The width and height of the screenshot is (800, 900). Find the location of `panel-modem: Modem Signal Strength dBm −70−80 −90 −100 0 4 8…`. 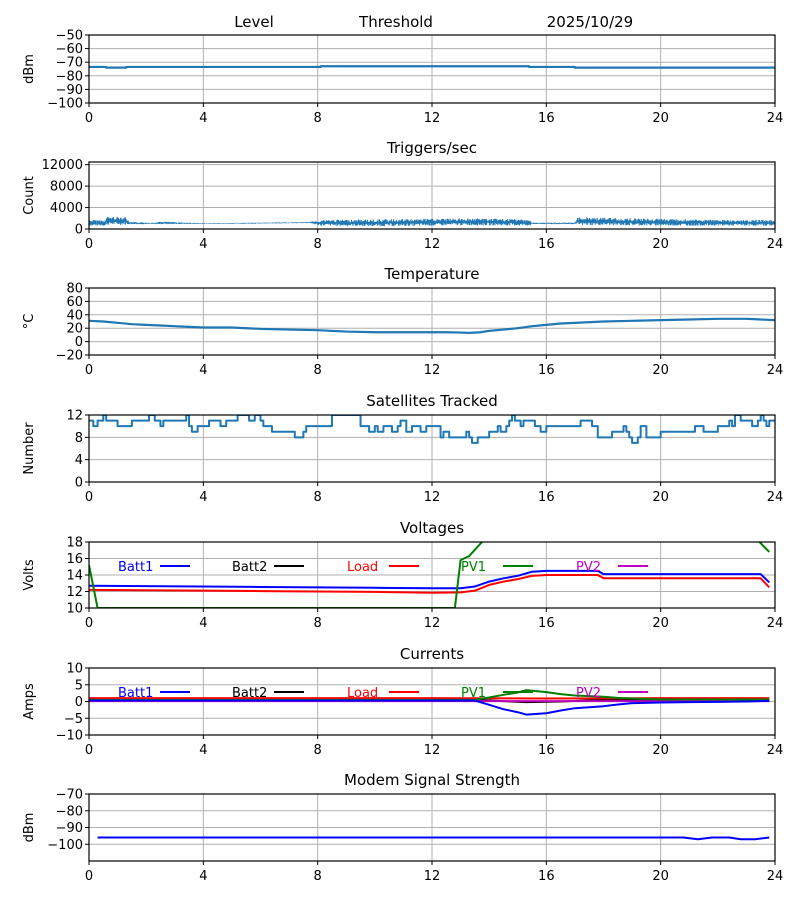

panel-modem: Modem Signal Strength dBm −70−80 −90 −100 0 4 8… is located at coordinates (402, 827).